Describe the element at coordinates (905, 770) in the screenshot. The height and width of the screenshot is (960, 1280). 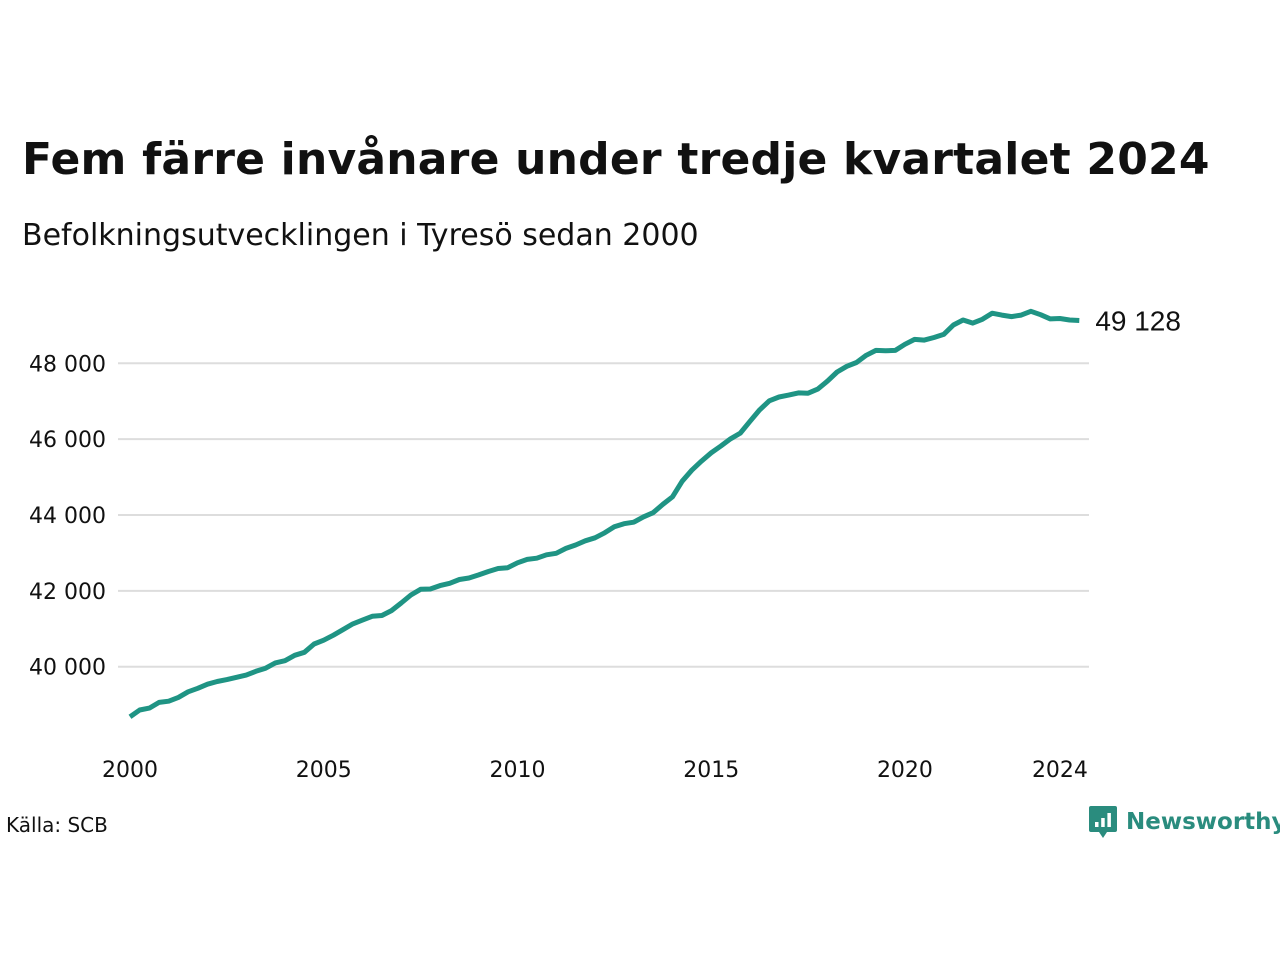
I see `x-tick-label: 2020` at that location.